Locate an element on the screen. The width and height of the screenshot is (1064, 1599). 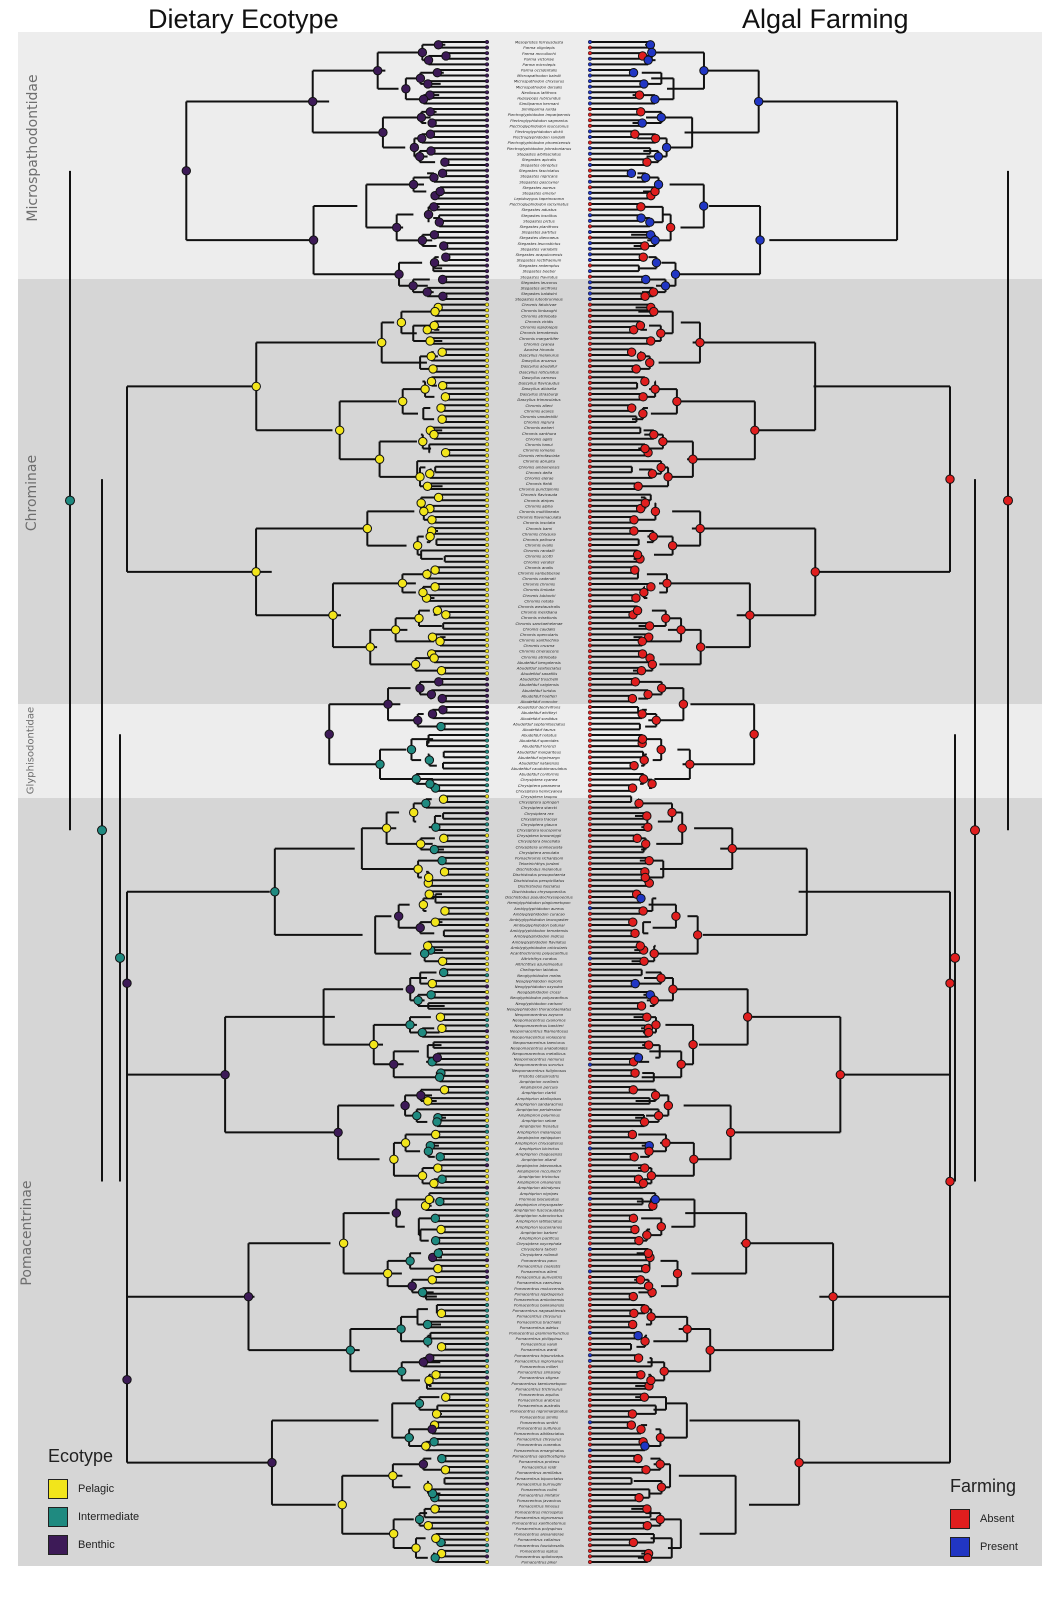
species-tip-label: Chromis alleni is located at coordinates (539, 405).